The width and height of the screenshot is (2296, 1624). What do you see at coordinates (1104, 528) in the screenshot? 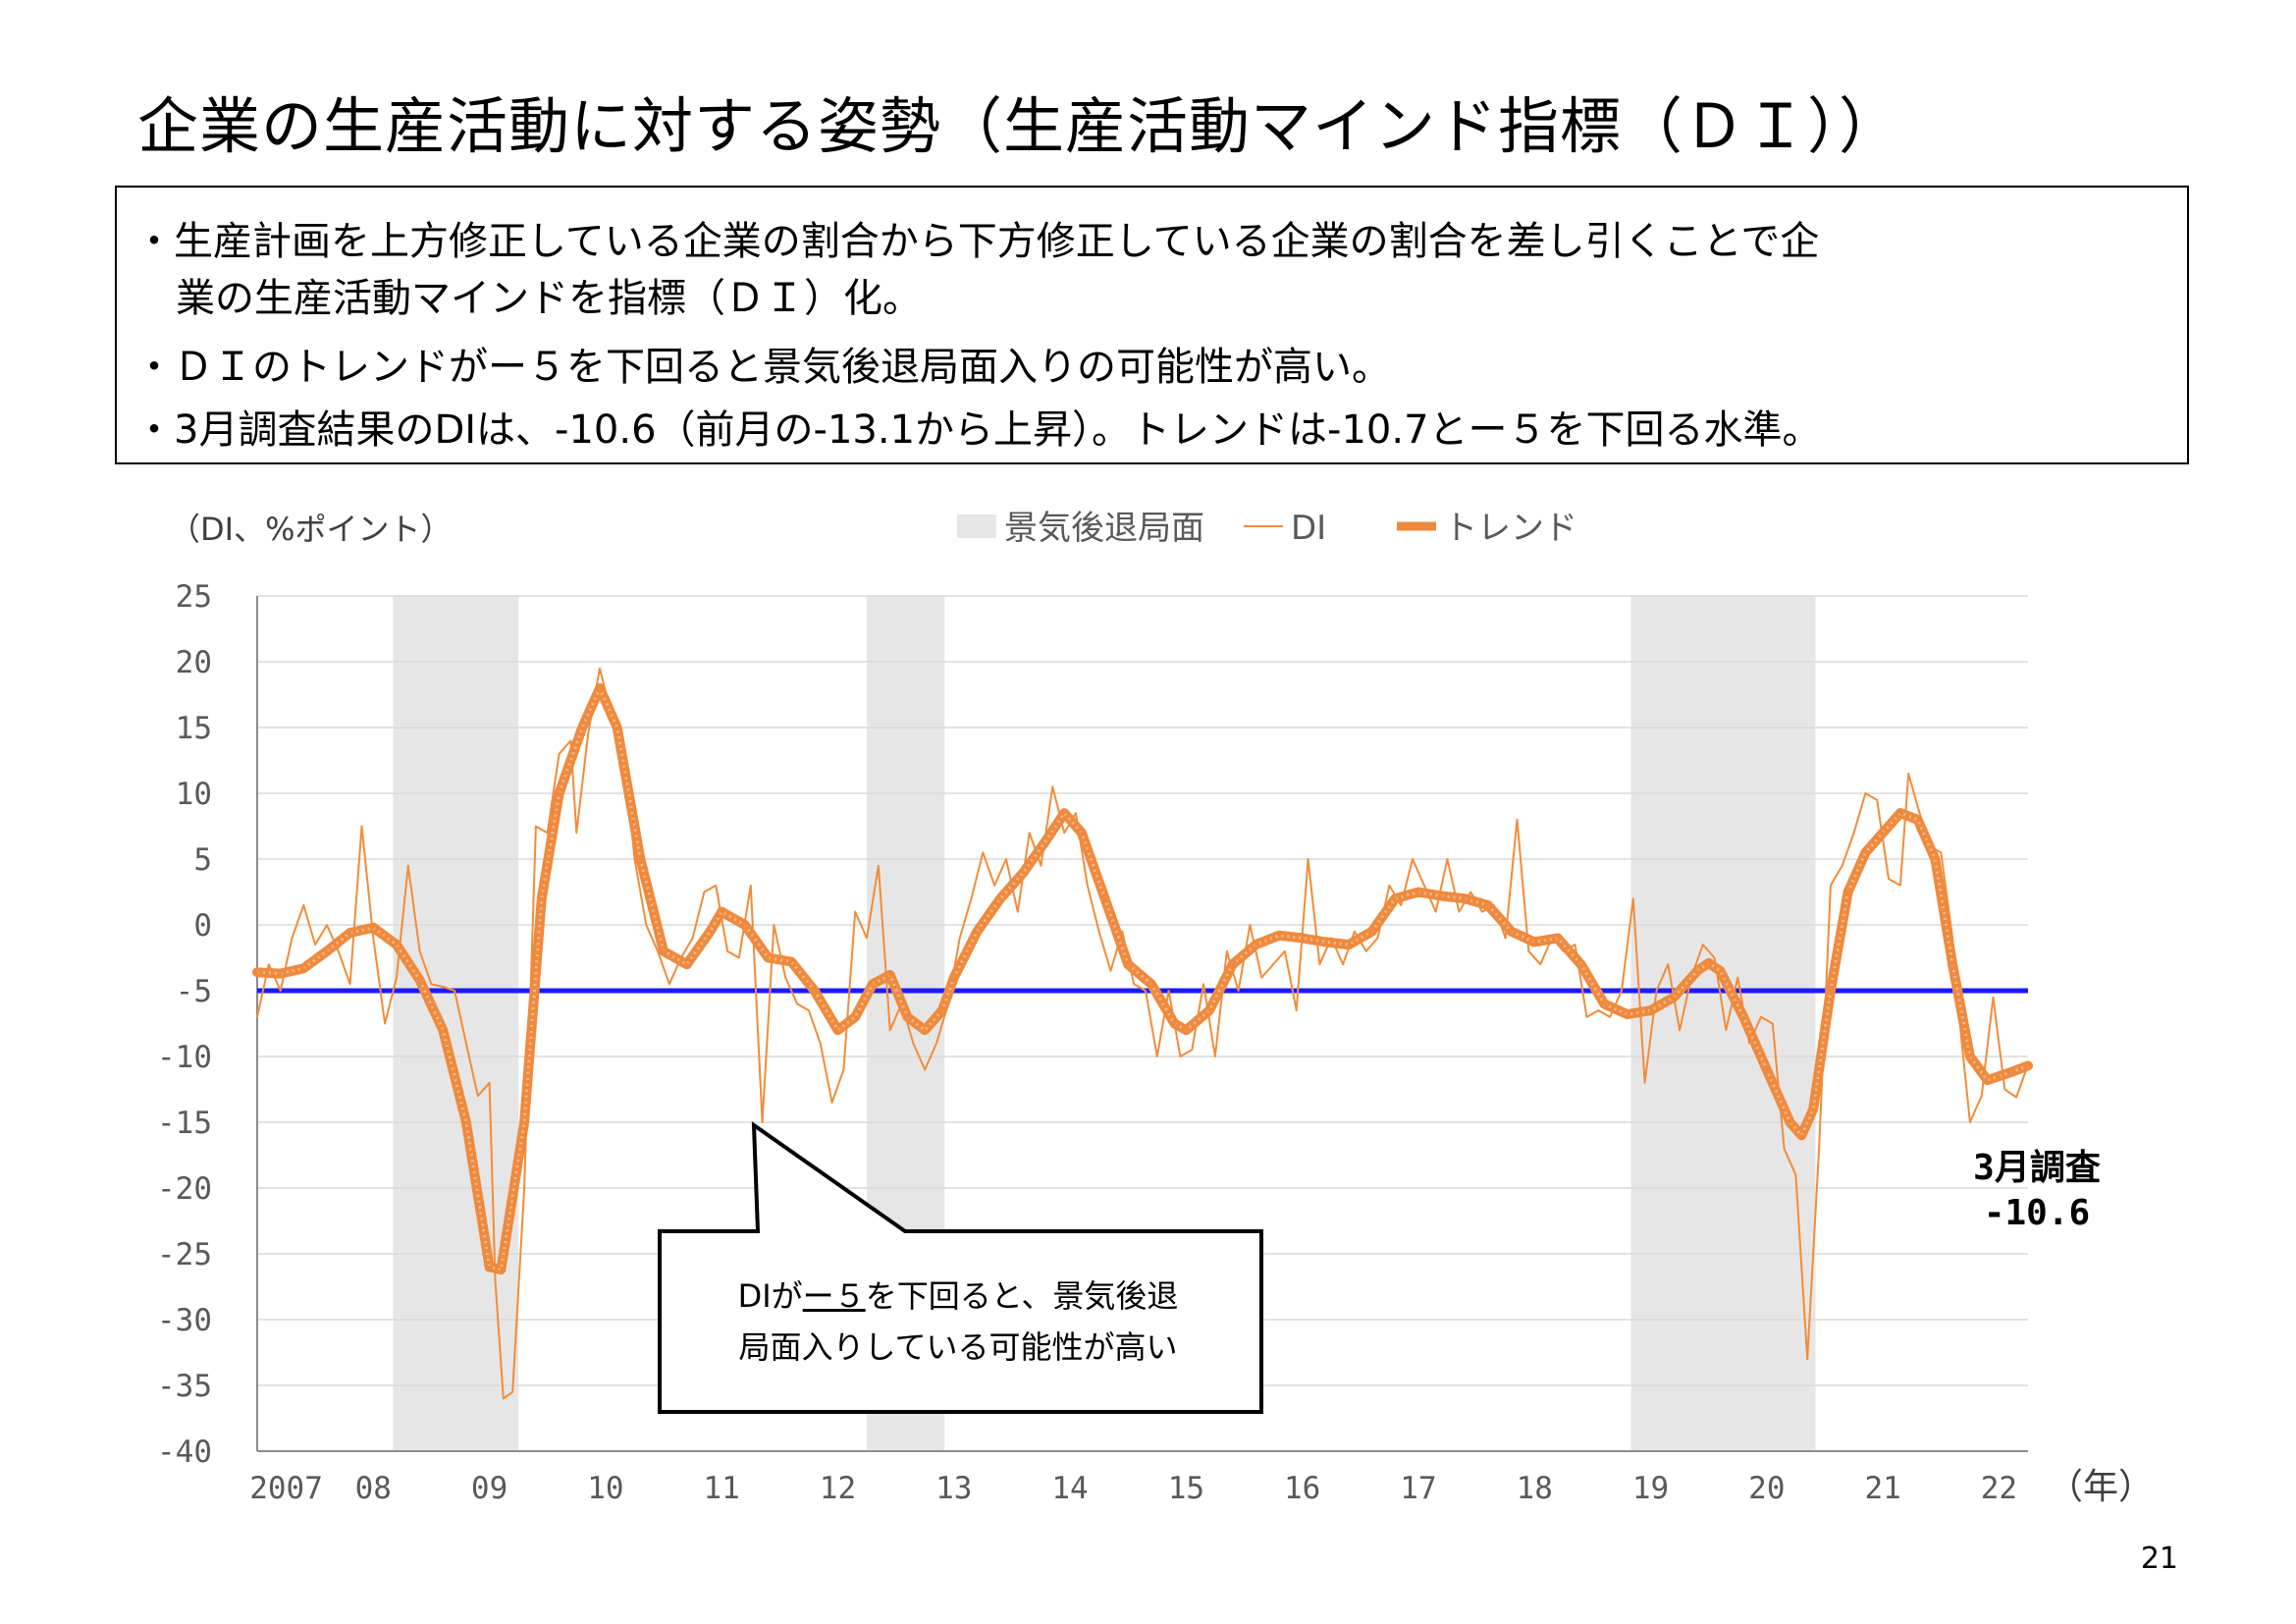
I see `legend-label: 景気後退局面` at bounding box center [1104, 528].